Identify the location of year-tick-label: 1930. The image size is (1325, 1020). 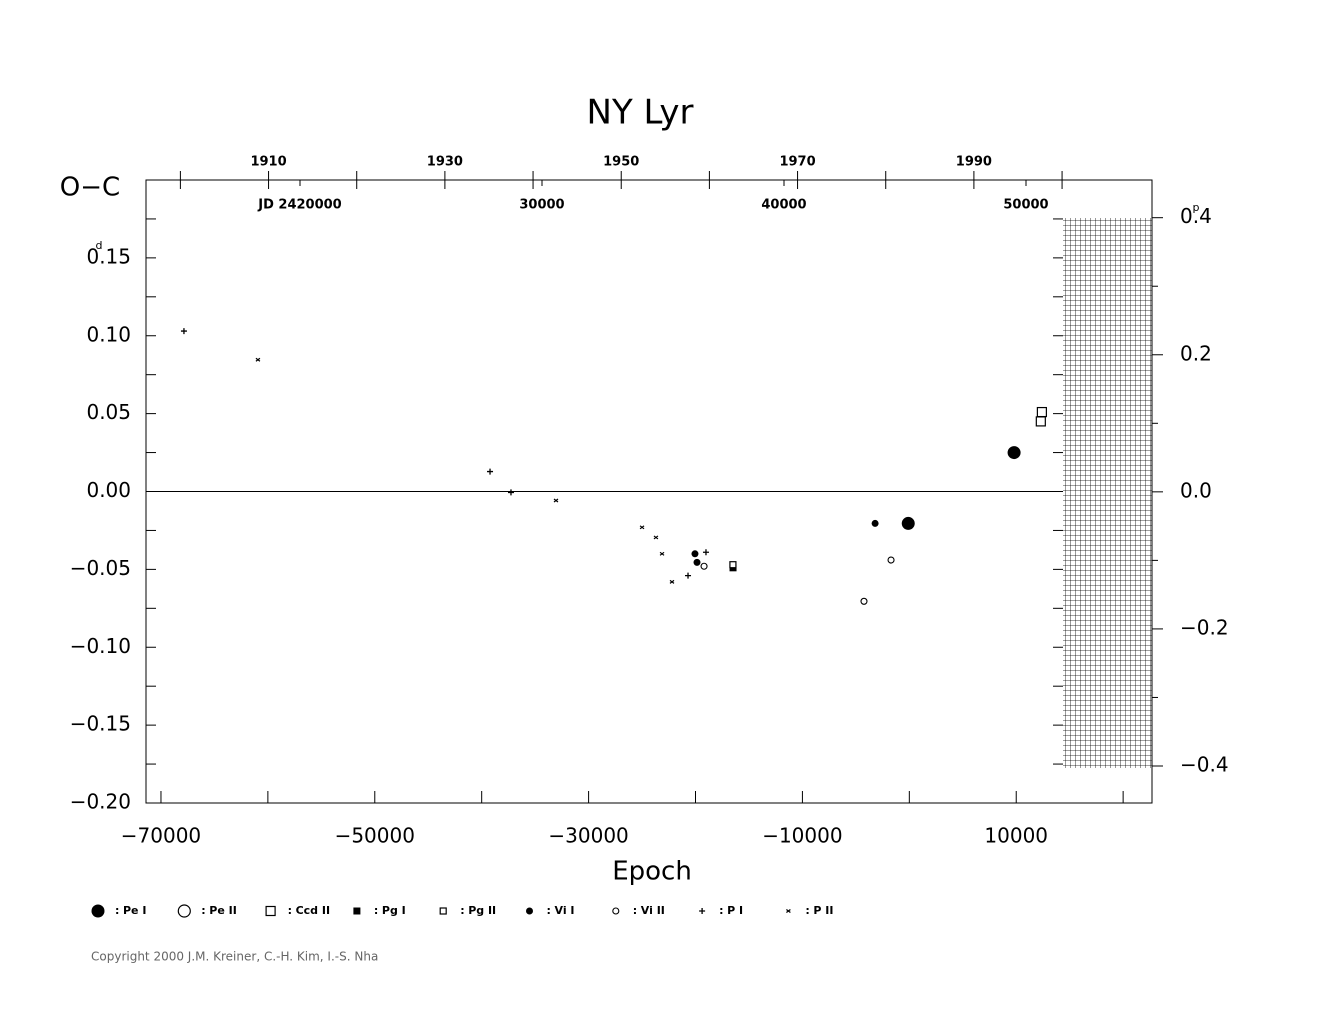
(445, 162).